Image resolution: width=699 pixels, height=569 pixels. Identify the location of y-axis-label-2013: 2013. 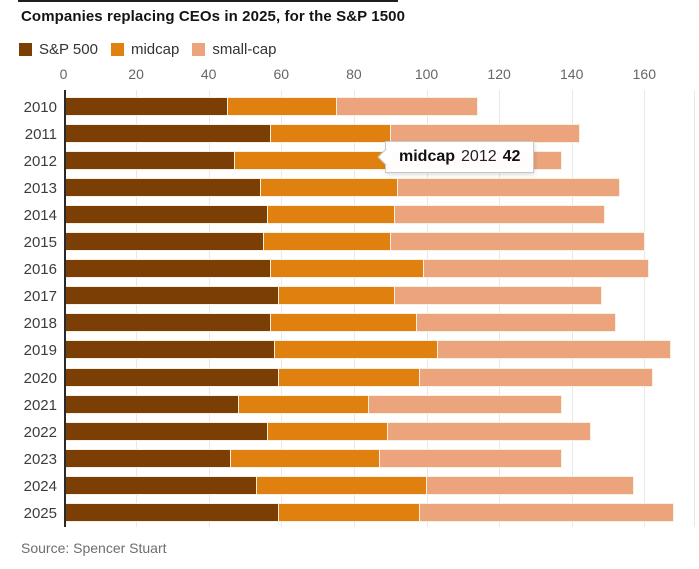
(40, 189).